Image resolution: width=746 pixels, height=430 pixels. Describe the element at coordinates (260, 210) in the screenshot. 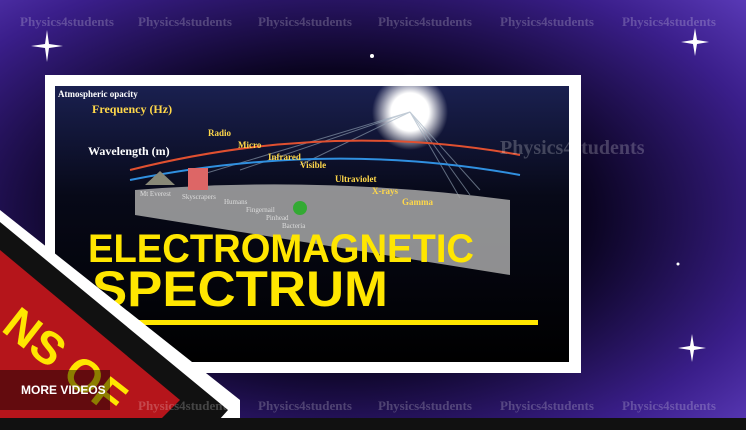

I see `object-label: Fingernail` at that location.